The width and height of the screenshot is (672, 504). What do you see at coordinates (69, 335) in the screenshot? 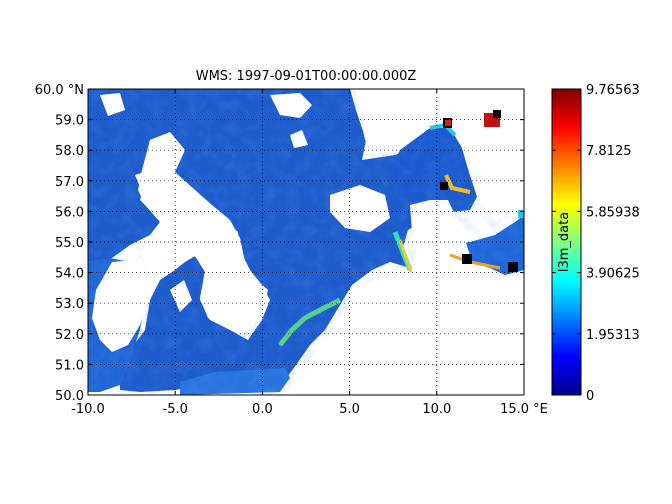
I see `y-tick-label: 52.0` at bounding box center [69, 335].